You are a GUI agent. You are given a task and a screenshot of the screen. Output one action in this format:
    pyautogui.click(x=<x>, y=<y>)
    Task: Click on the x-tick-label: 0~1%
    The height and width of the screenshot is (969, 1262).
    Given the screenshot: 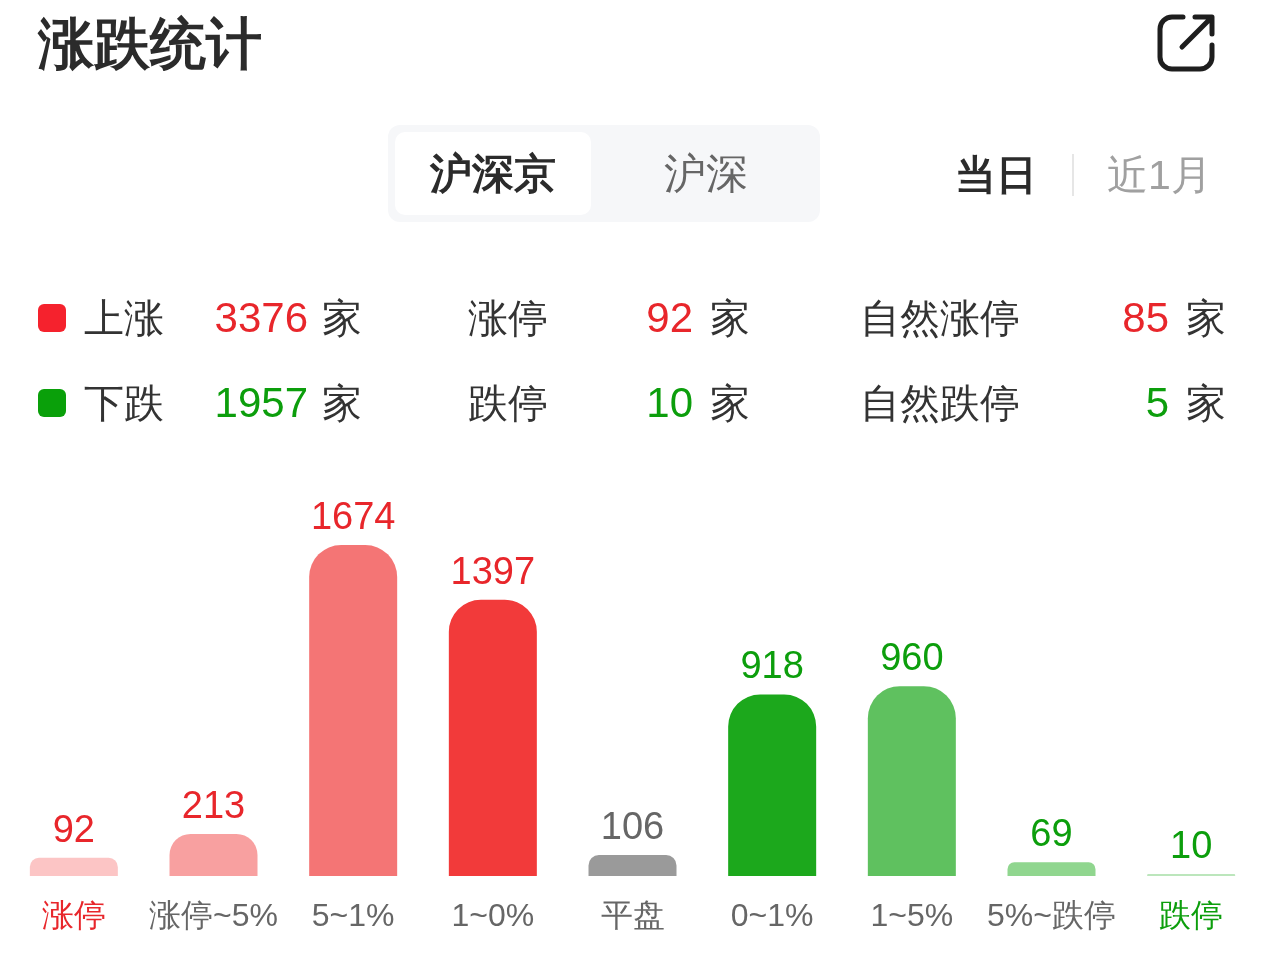 What is the action you would take?
    pyautogui.click(x=772, y=915)
    